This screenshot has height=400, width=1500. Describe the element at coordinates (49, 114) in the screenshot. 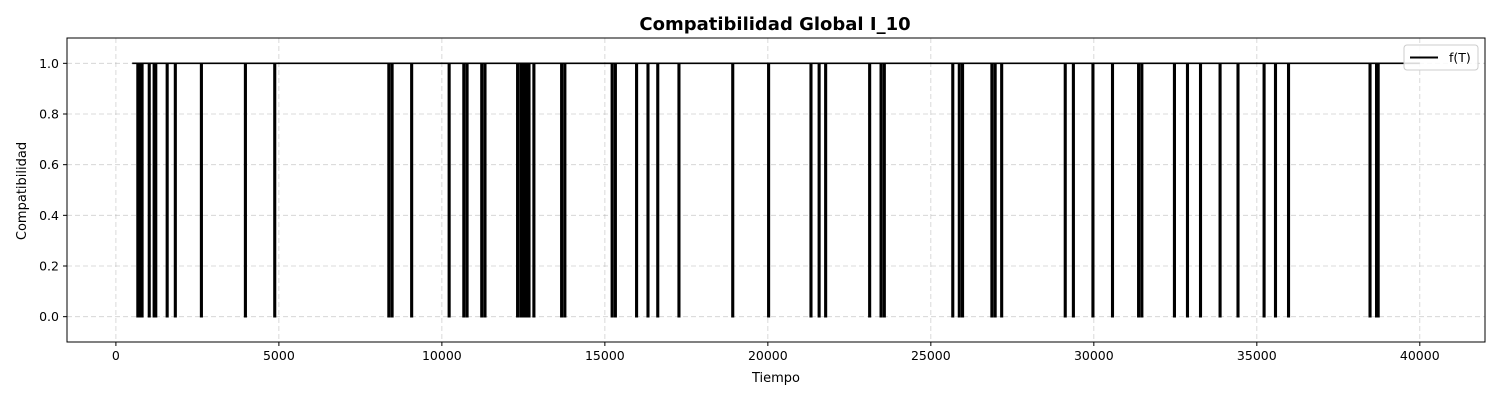

I see `y-tick-label: 0.8` at that location.